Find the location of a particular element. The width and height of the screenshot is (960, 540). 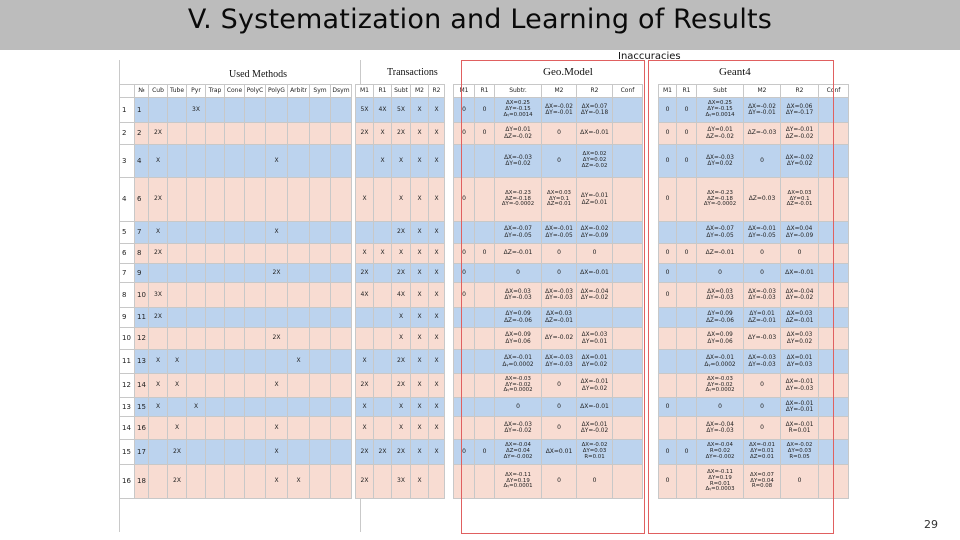

geant4-header: Geant4 is located at coordinates (735, 72).